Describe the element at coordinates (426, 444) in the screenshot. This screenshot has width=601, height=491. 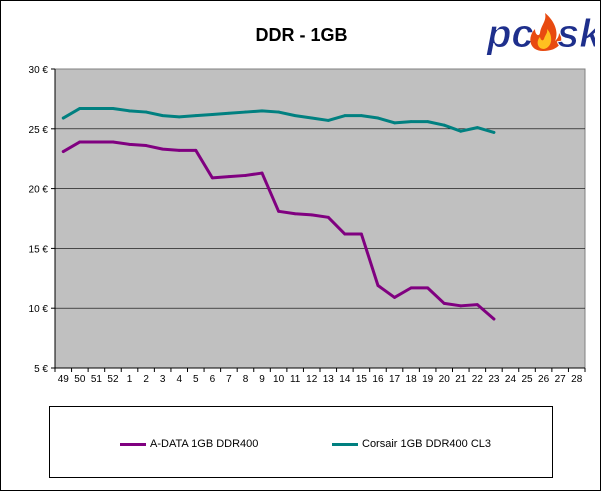
I see `legend-label-corsair: Corsair 1GB DDR400 CL3` at that location.